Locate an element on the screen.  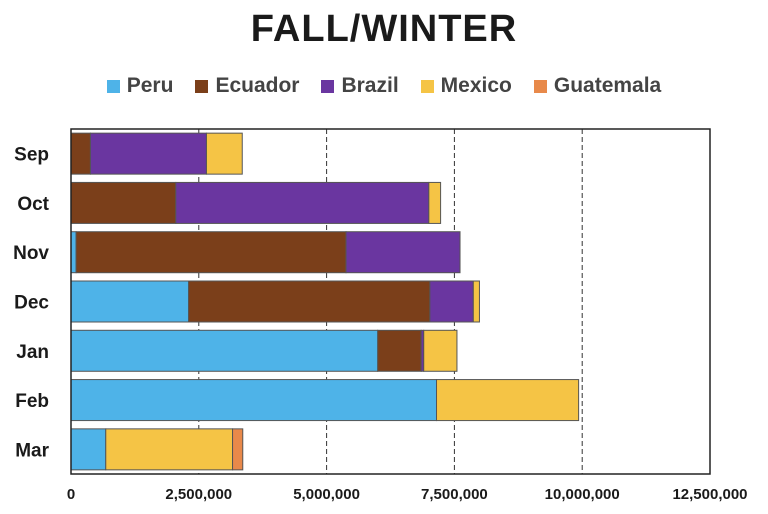
bar-brazil-oct is located at coordinates (302, 202).